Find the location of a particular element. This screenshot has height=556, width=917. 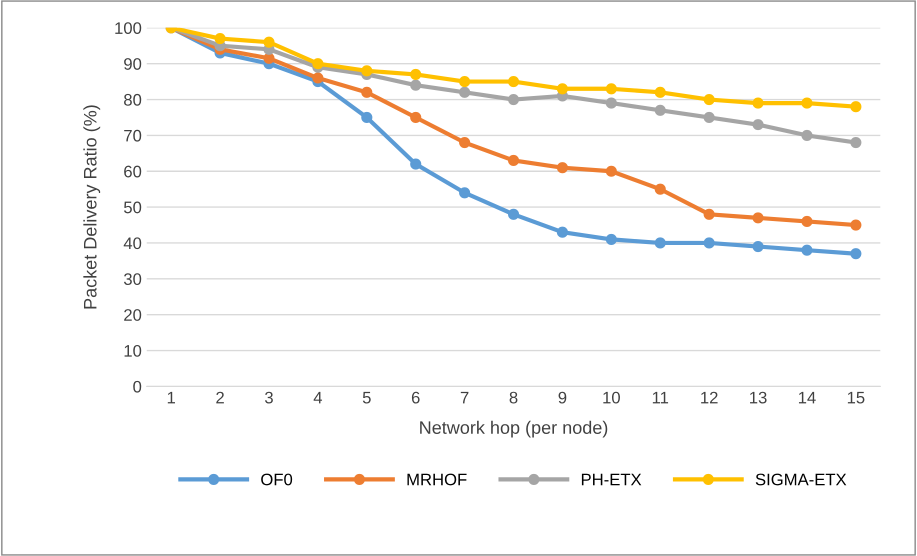

x-tick-label: 3 is located at coordinates (268, 398).